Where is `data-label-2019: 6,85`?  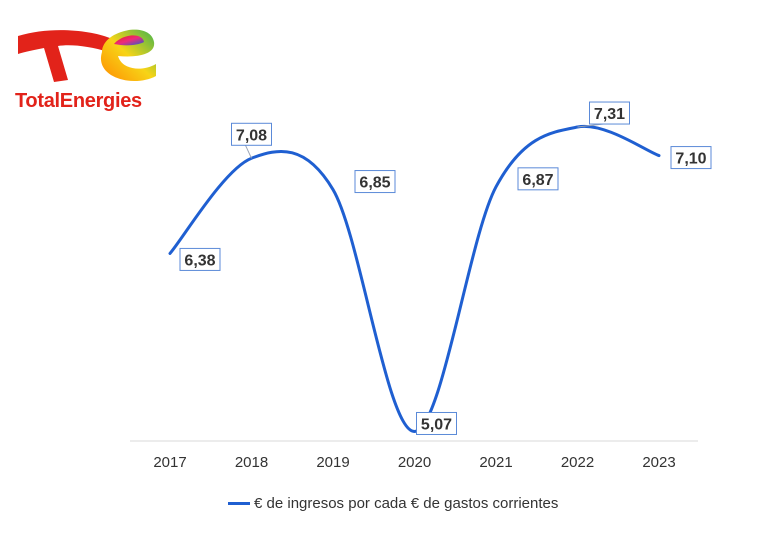
data-label-2019: 6,85 is located at coordinates (375, 182).